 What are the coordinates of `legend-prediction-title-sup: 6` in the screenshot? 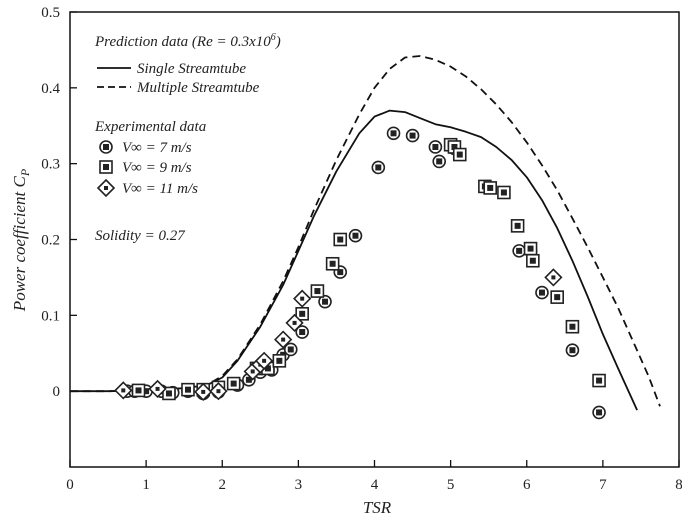 It's located at (273, 37).